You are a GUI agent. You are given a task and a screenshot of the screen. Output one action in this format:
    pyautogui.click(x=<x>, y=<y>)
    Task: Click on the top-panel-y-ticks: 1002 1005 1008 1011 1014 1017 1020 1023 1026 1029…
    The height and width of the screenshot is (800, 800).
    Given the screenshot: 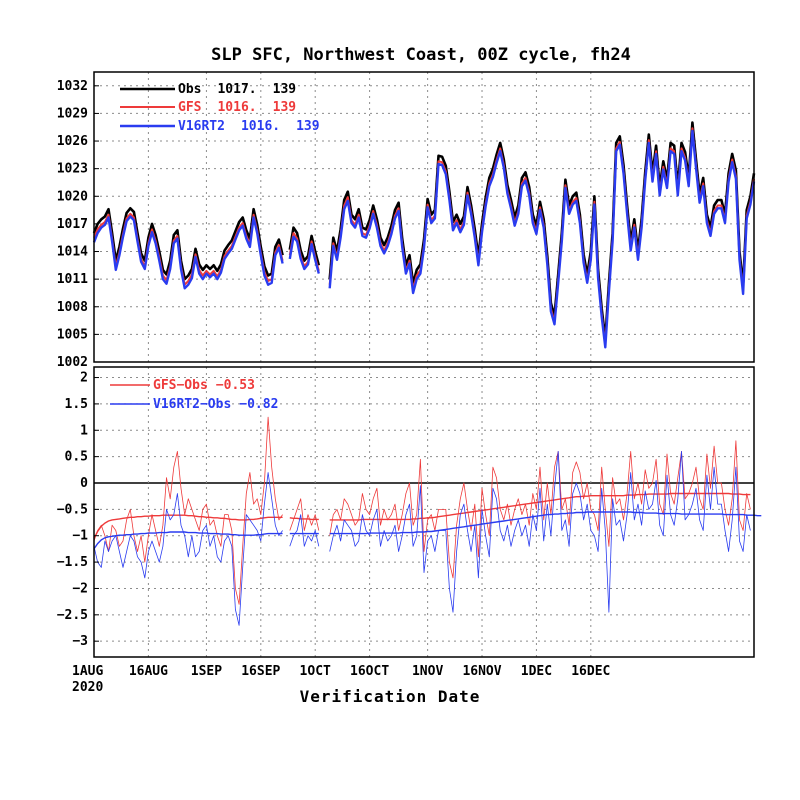 What is the action you would take?
    pyautogui.click(x=78, y=224)
    